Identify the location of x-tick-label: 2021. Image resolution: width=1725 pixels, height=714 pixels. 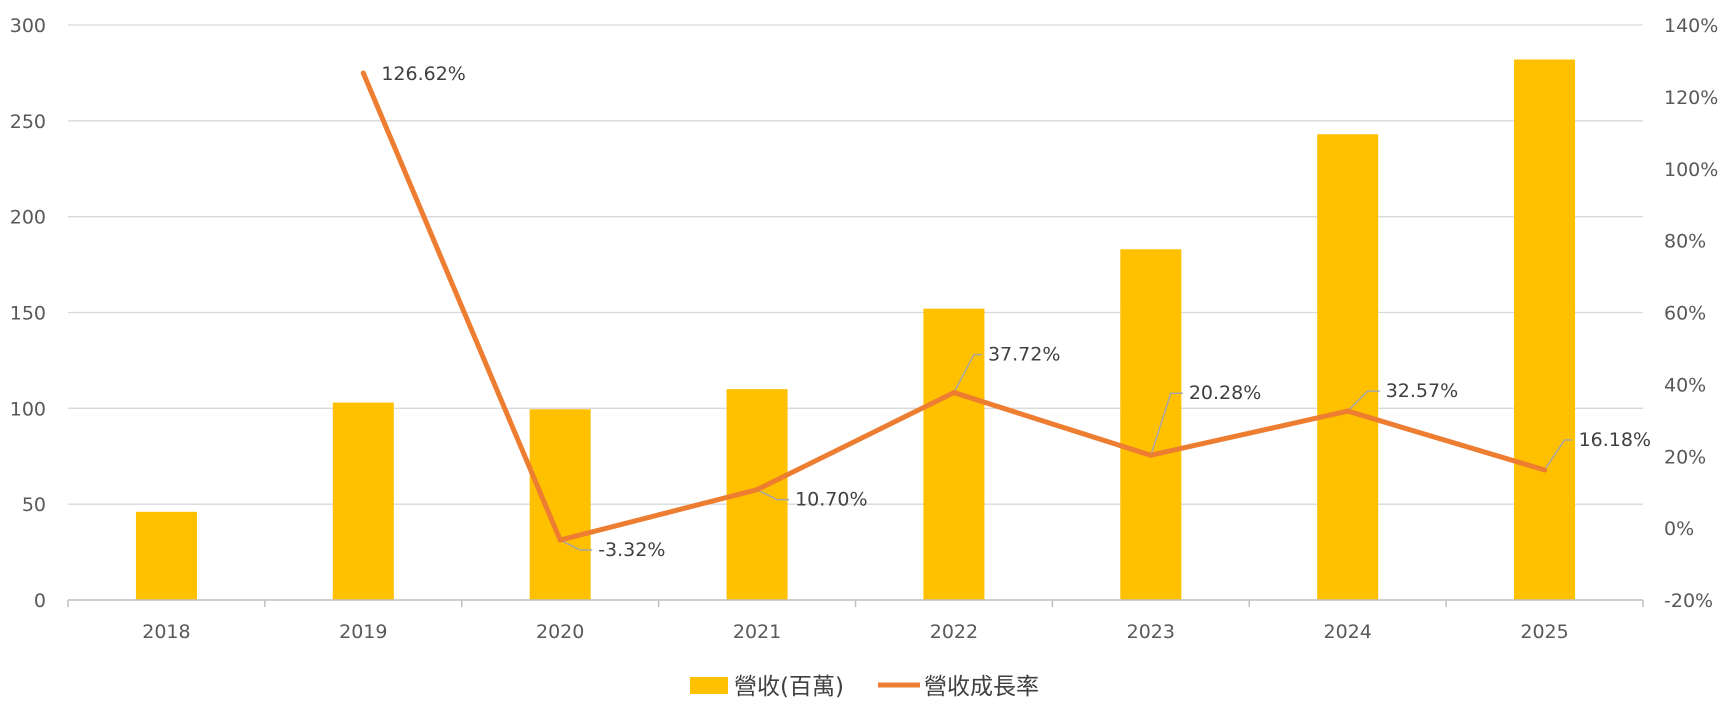
(757, 632).